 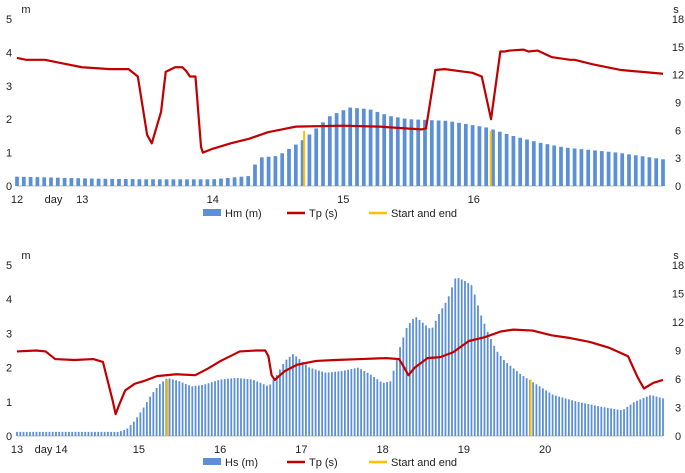 What do you see at coordinates (323, 463) in the screenshot?
I see `bottom-legend-line-label: Tp (s)` at bounding box center [323, 463].